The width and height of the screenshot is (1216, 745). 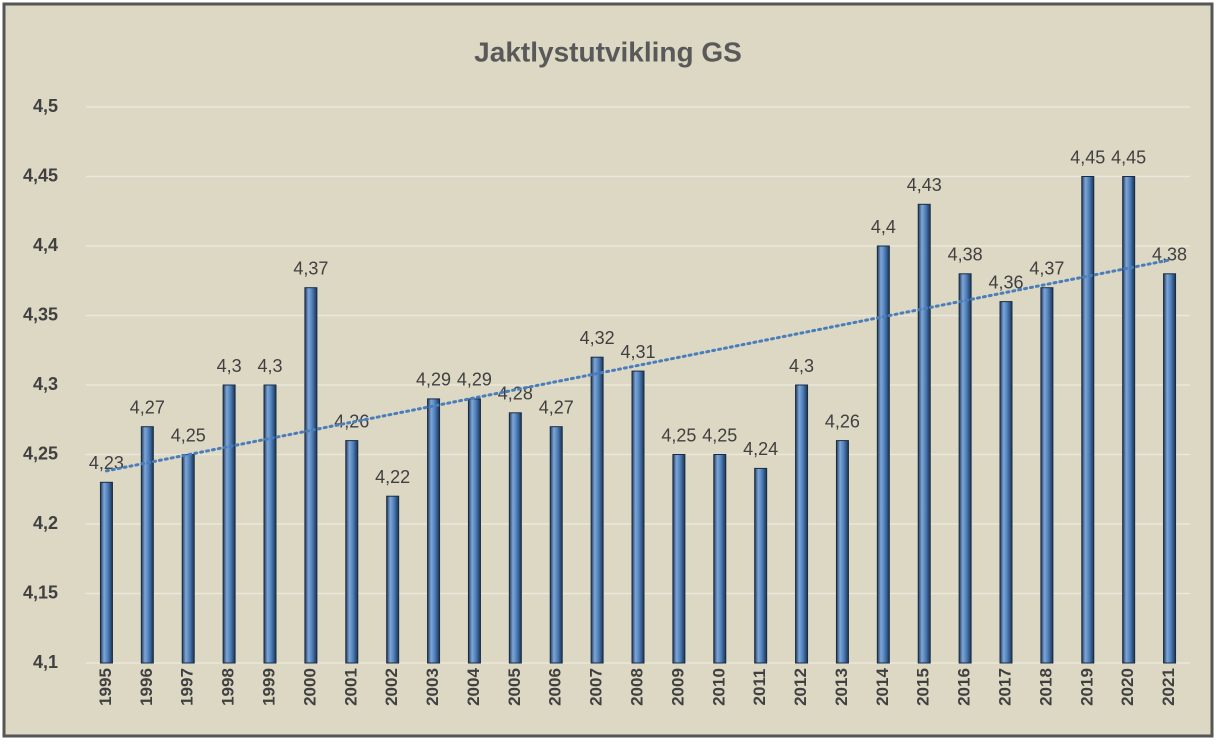 I want to click on data-label: 4,31, so click(x=637, y=352).